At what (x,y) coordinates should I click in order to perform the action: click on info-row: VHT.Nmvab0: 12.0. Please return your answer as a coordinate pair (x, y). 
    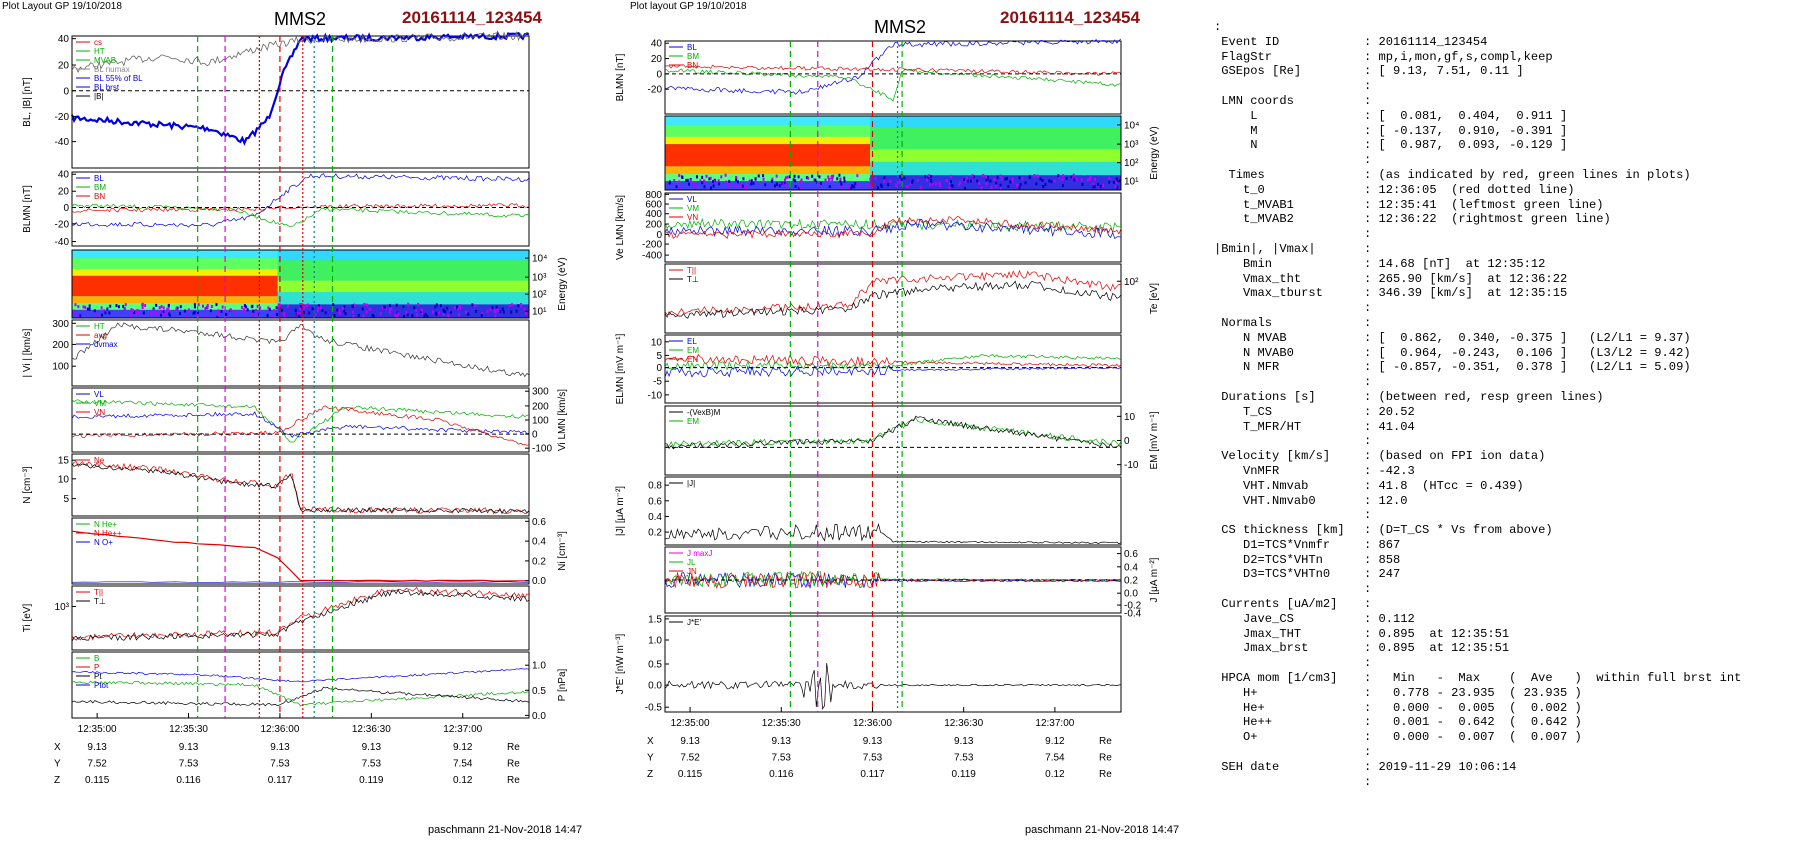
    Looking at the image, I should click on (1504, 501).